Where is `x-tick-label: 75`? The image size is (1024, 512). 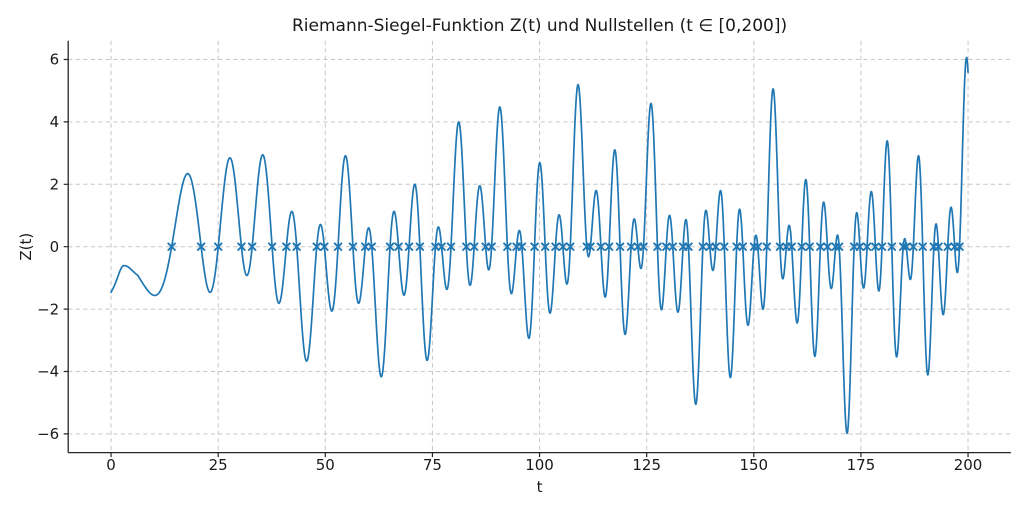
x-tick-label: 75 is located at coordinates (432, 465).